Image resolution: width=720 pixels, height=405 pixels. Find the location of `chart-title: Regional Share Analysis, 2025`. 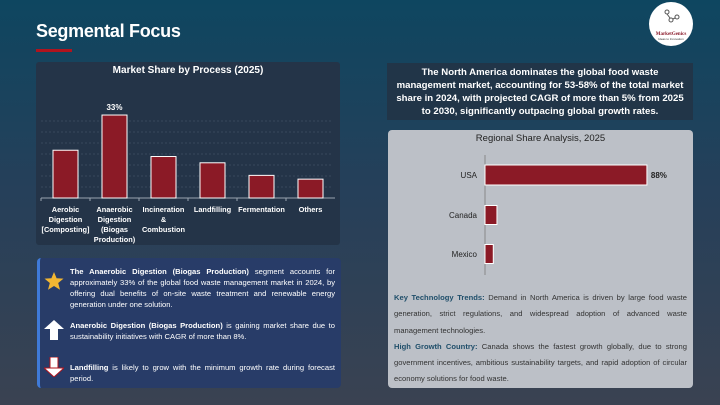

chart-title: Regional Share Analysis, 2025 is located at coordinates (540, 138).